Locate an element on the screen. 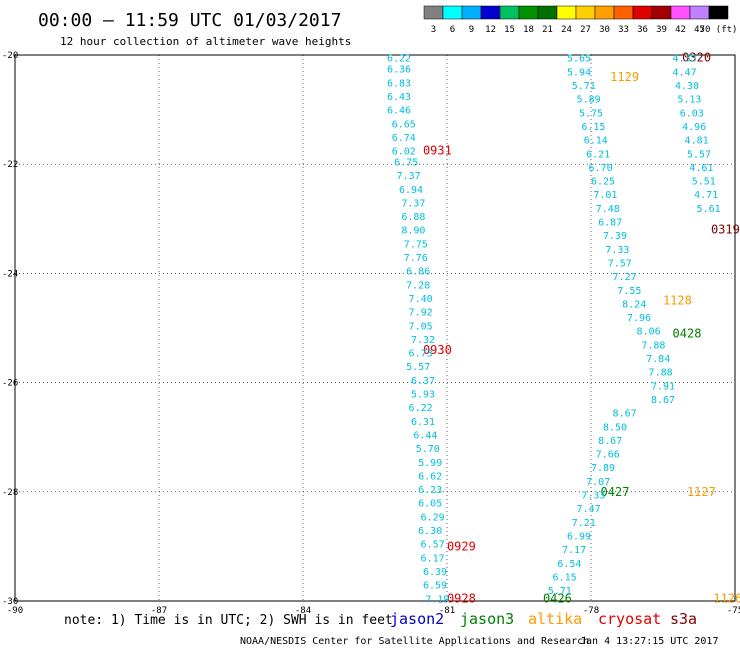 Image resolution: width=740 pixels, height=650 pixels. colorbar-label: 18 is located at coordinates (528, 30).